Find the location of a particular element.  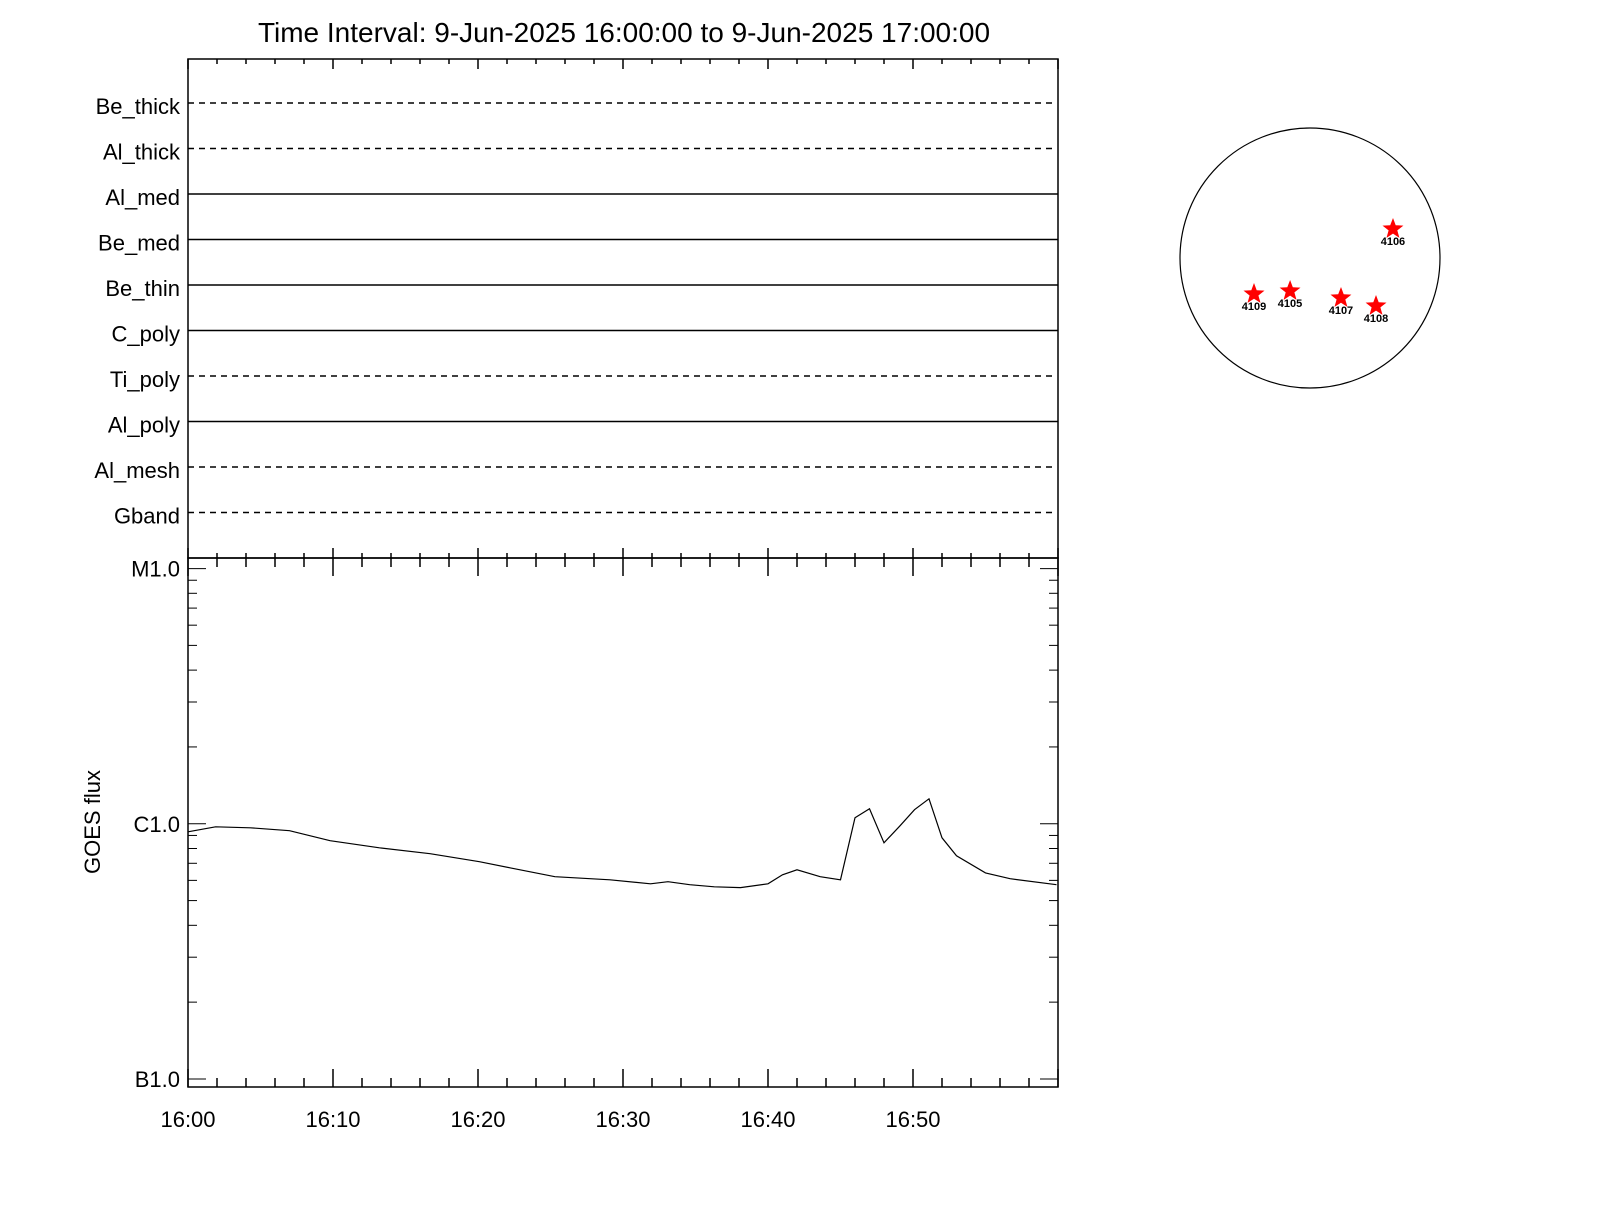

x-tick-label: 16:20 is located at coordinates (477, 1119).